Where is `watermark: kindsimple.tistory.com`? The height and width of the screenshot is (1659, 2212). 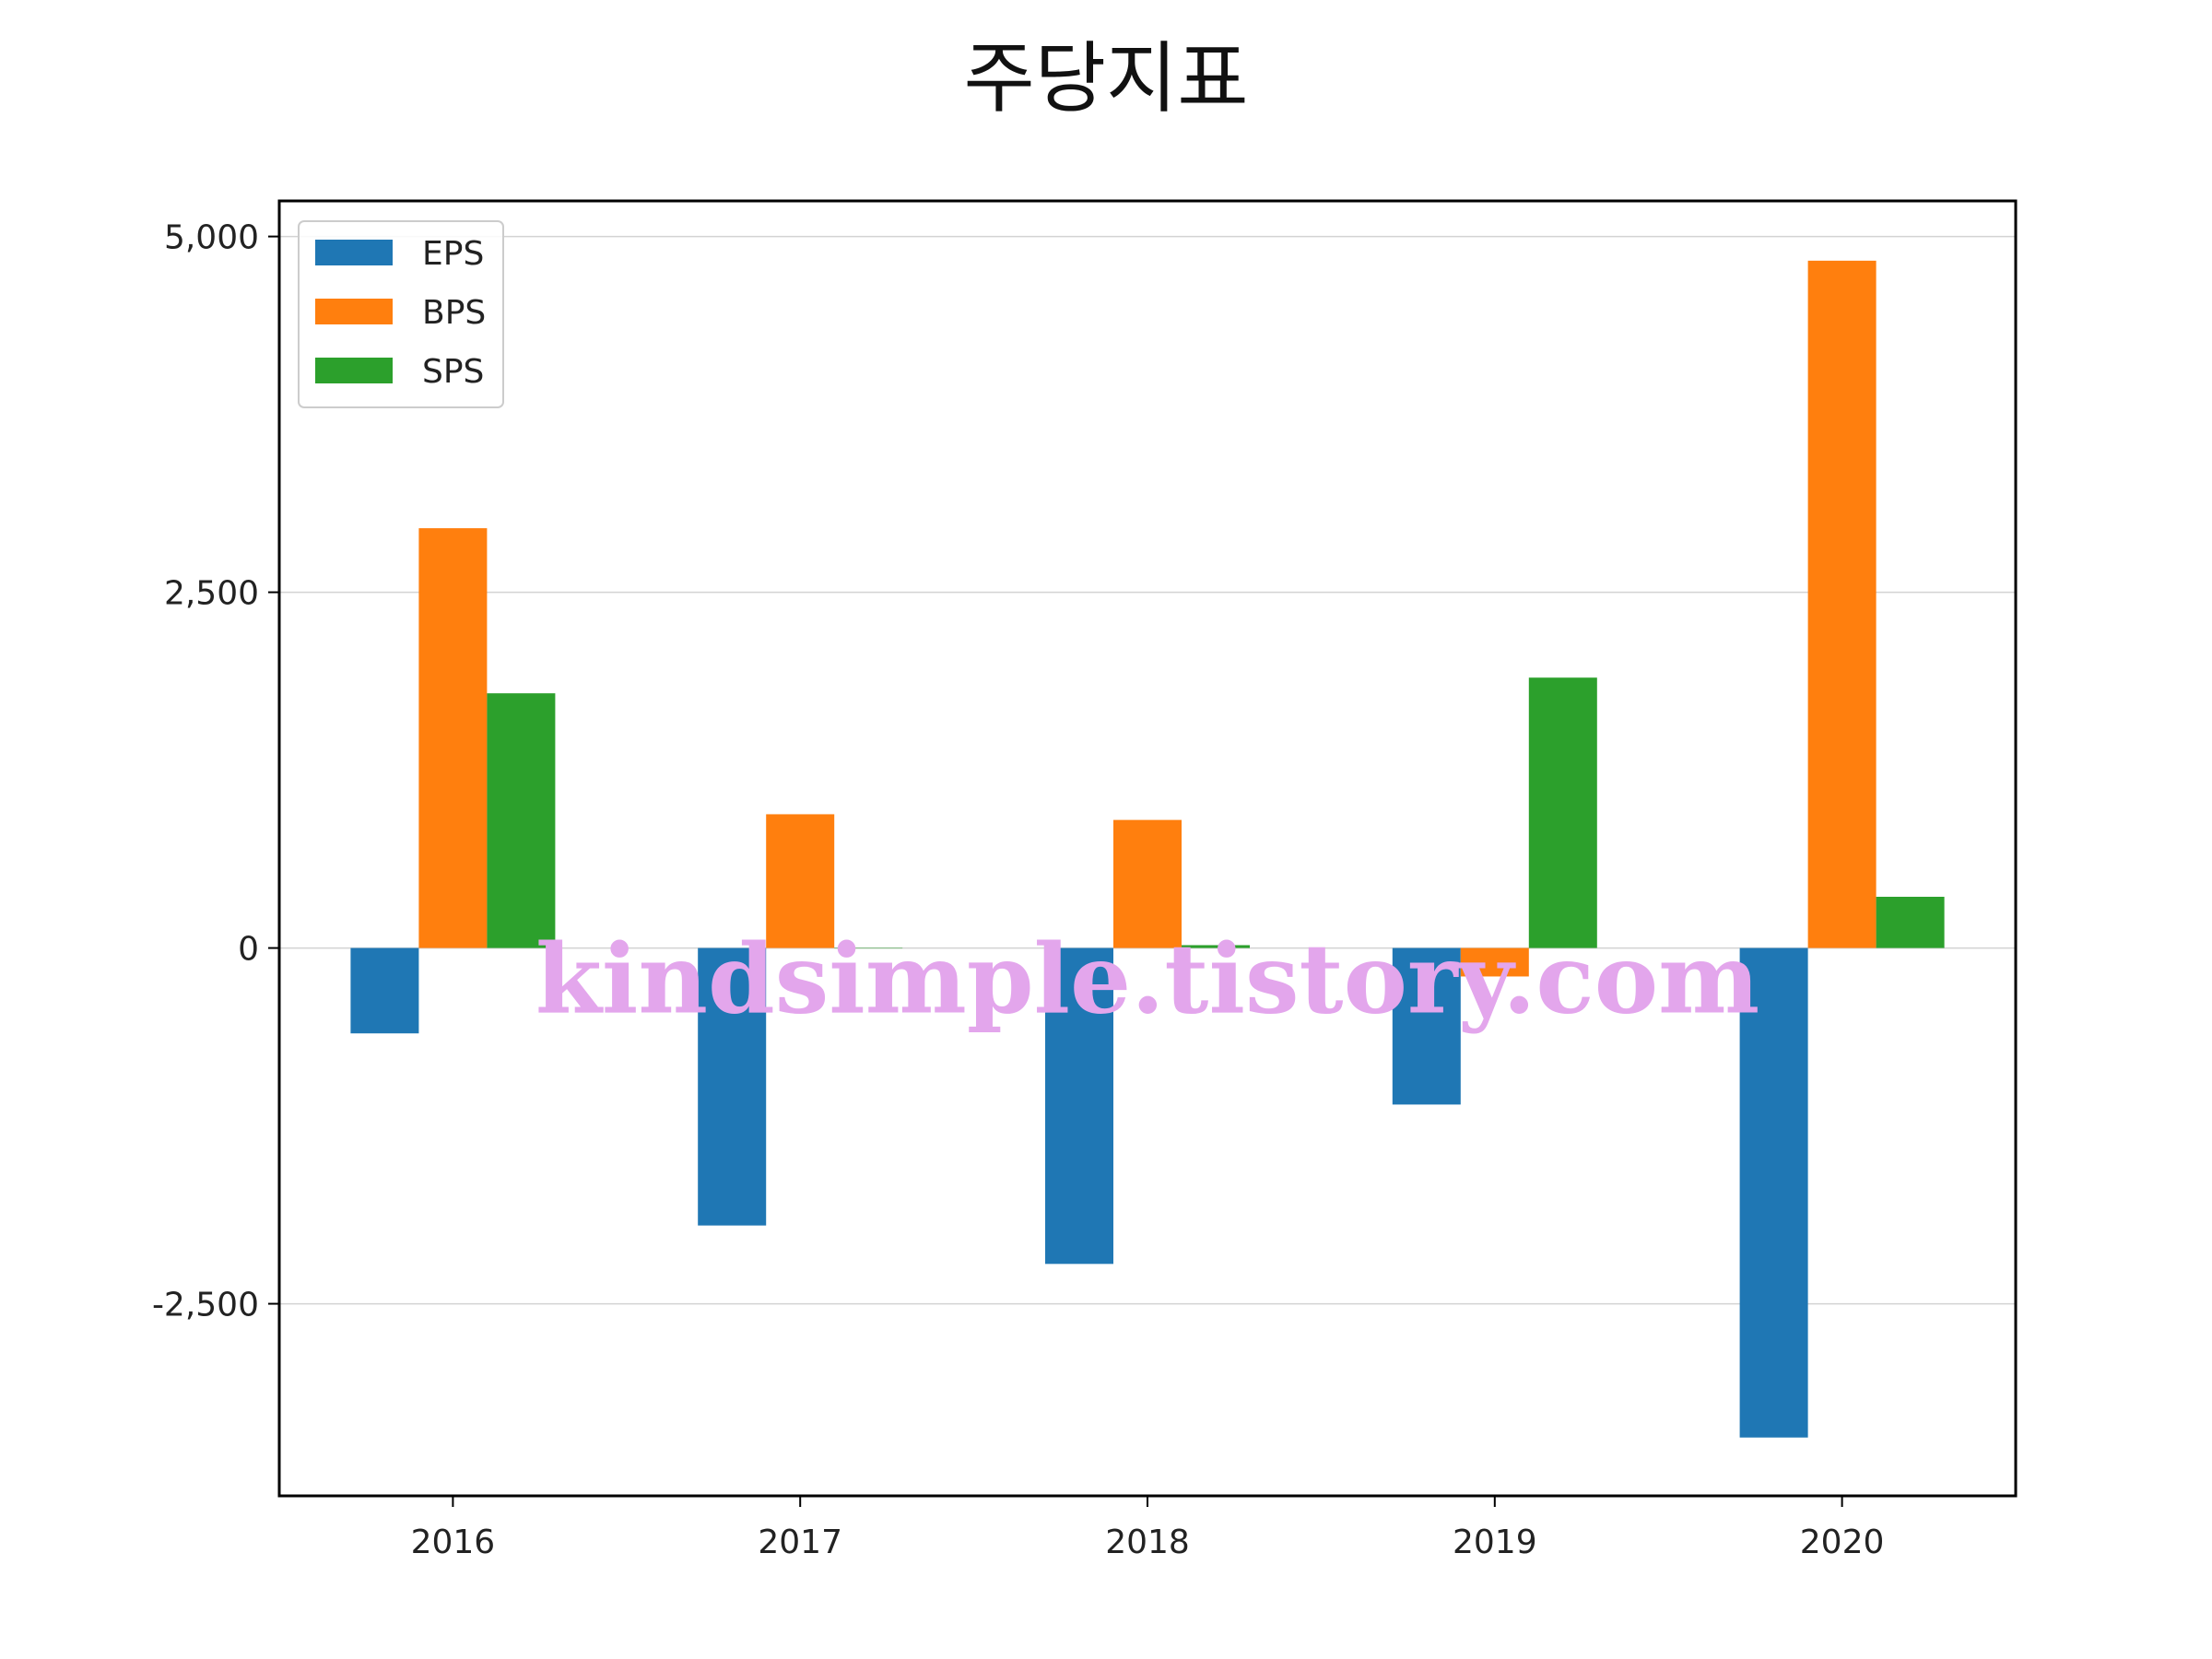
watermark: kindsimple.tistory.com is located at coordinates (1147, 979).